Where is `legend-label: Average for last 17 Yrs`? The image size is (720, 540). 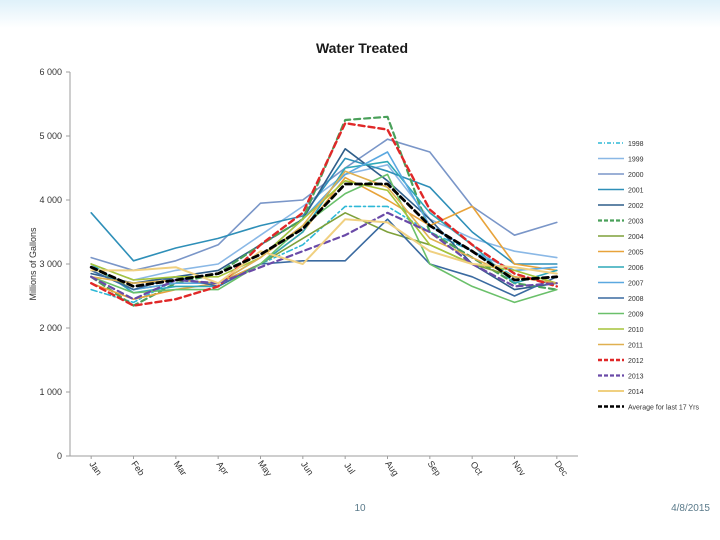 legend-label: Average for last 17 Yrs is located at coordinates (663, 408).